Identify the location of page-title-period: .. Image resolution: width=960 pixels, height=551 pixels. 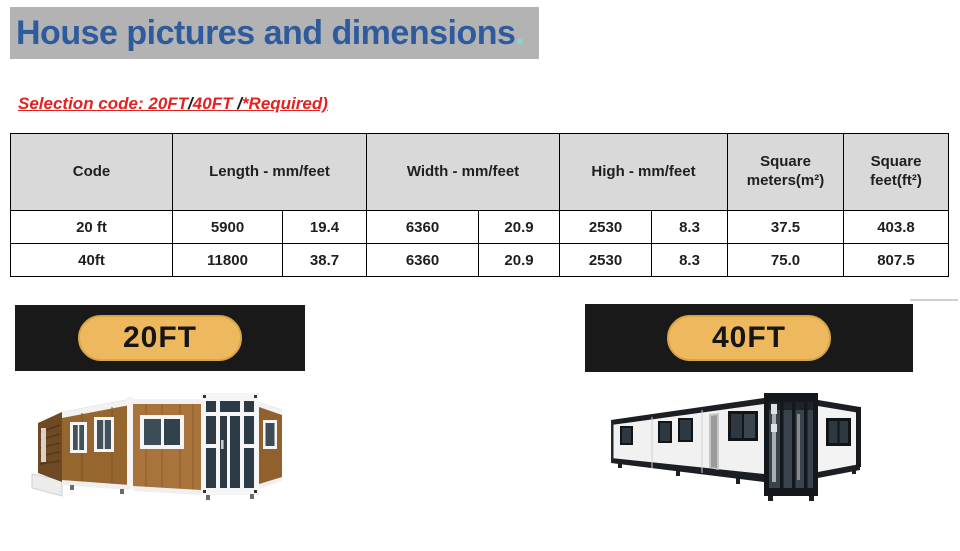
(520, 32).